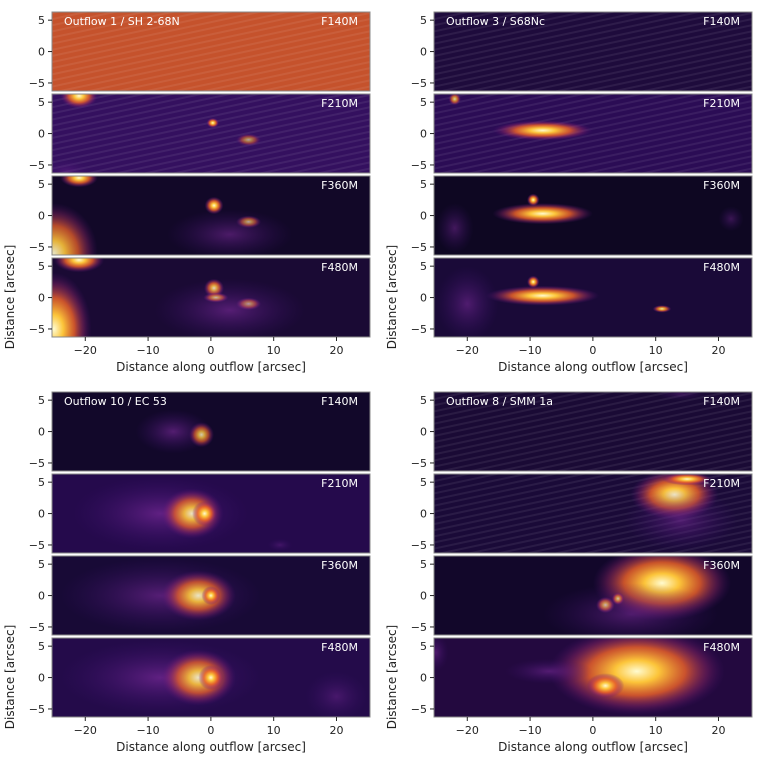 The width and height of the screenshot is (768, 766). I want to click on subfigure-title: Outflow 3 / S68Nc, so click(495, 21).